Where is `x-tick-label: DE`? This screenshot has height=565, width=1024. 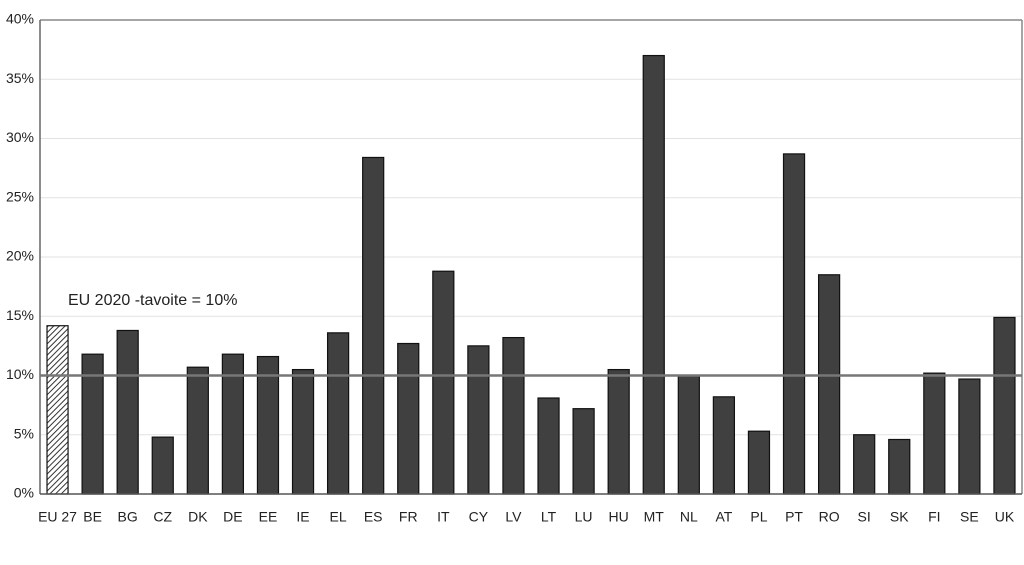
x-tick-label: DE is located at coordinates (232, 517).